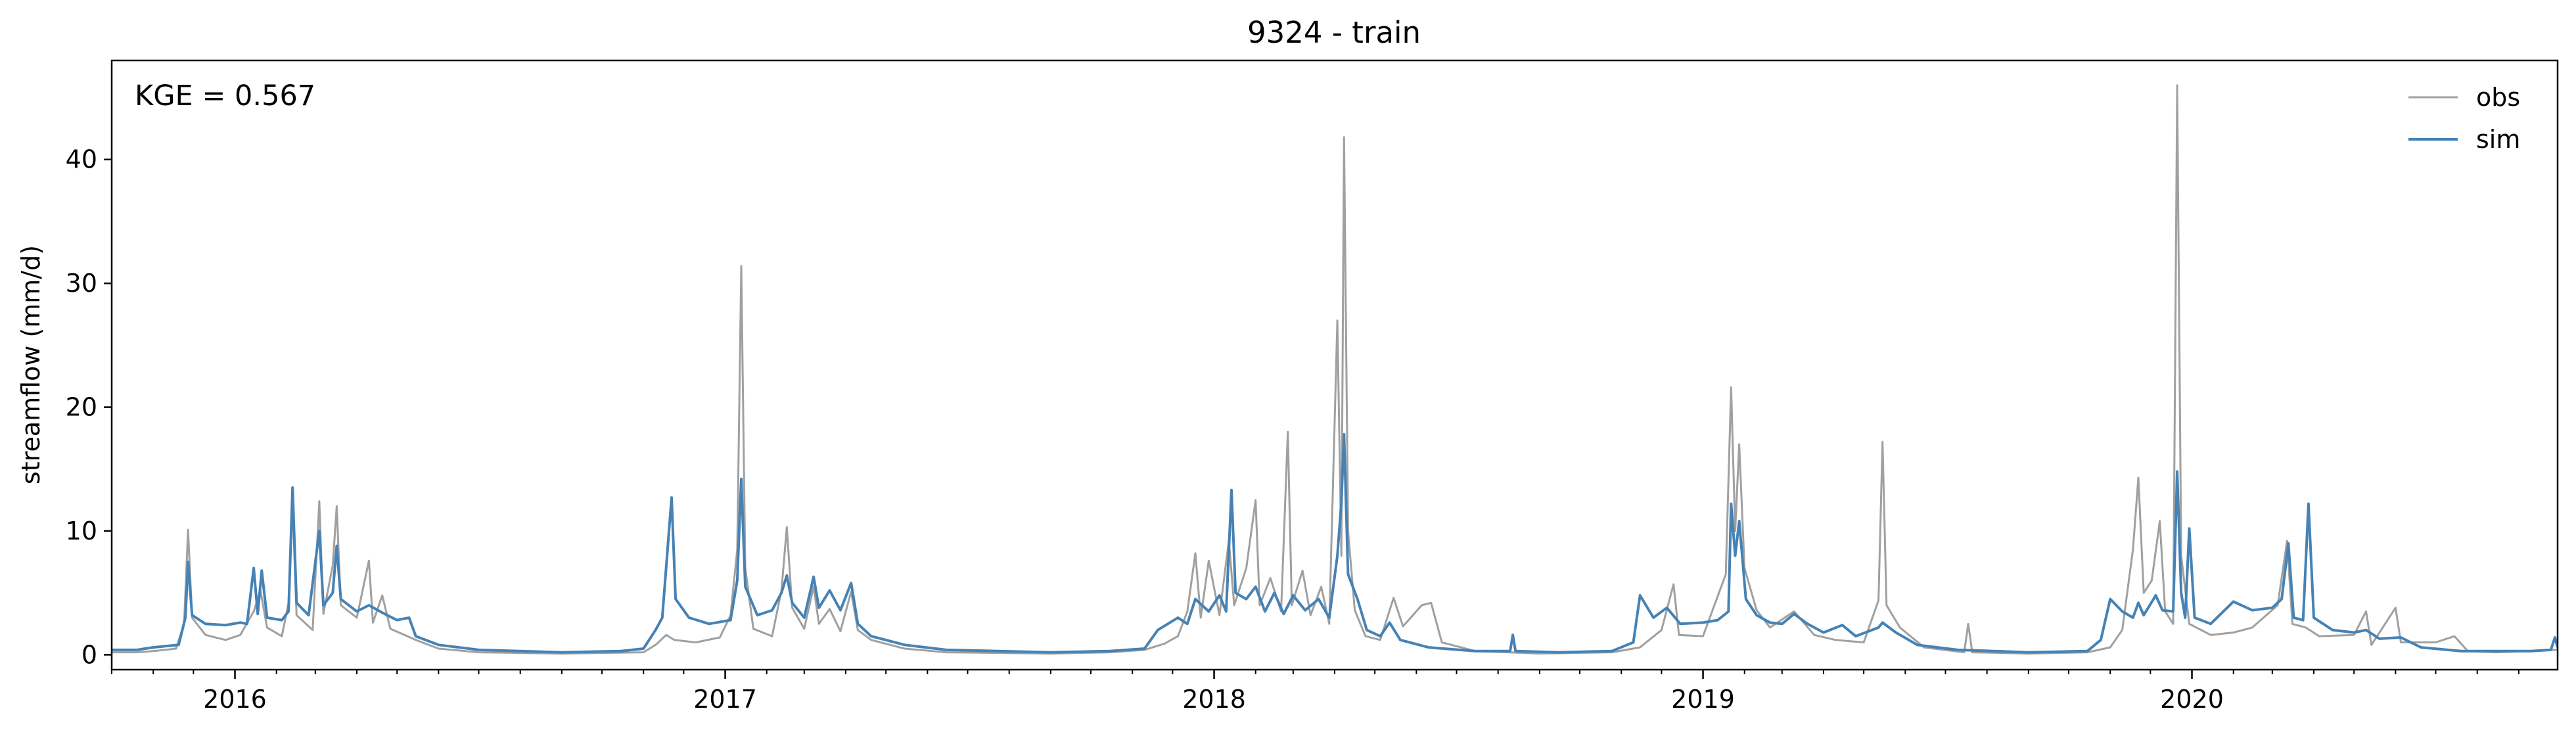  Describe the element at coordinates (225, 96) in the screenshot. I see `kge-annotation: KGE = 0.567` at that location.